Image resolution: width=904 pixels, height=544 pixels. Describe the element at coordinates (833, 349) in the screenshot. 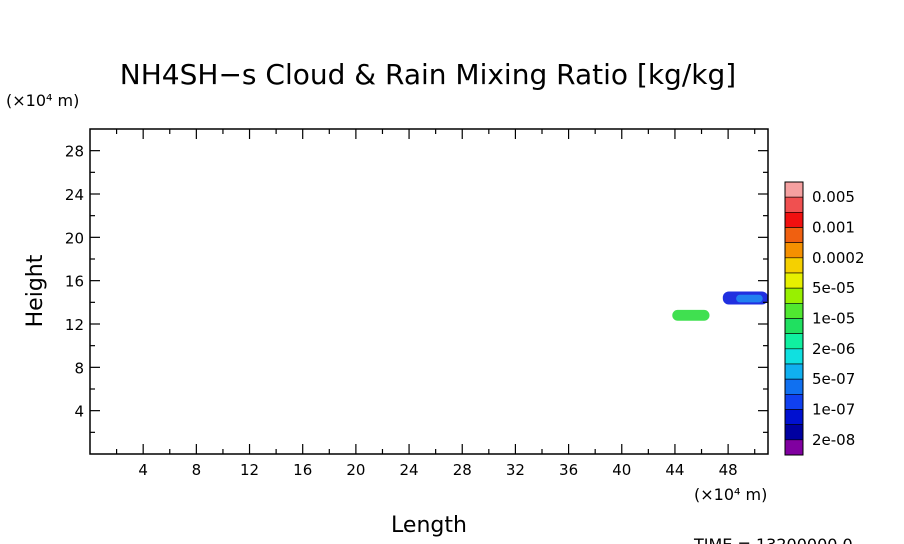

I see `colorbar-label: 2e-06` at that location.